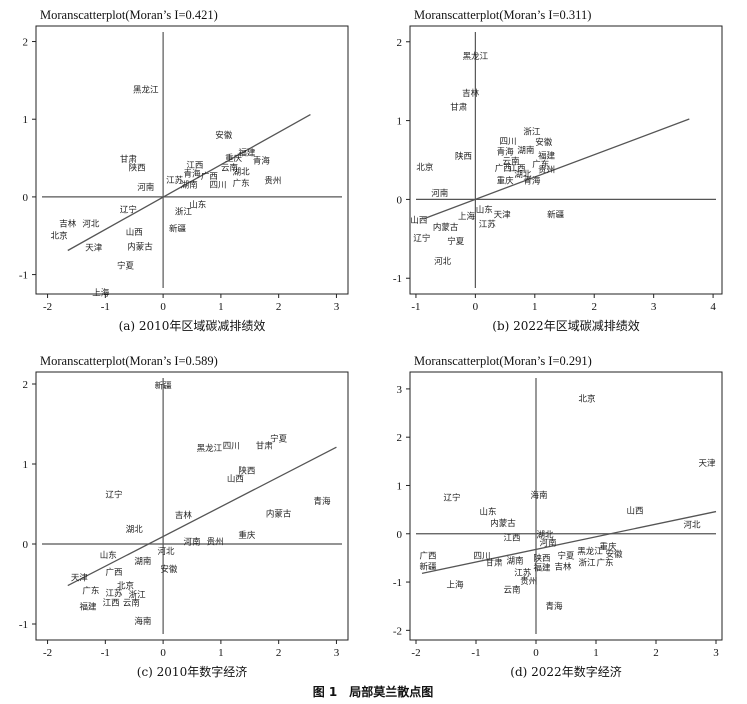  What do you see at coordinates (536, 653) in the screenshot?
I see `x-tick-label: 0` at bounding box center [536, 653].